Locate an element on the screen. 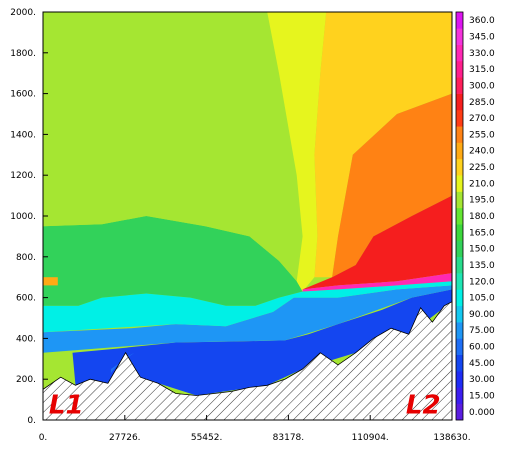 This screenshot has width=506, height=453. y-tick-label-3: 600. is located at coordinates (26, 299).